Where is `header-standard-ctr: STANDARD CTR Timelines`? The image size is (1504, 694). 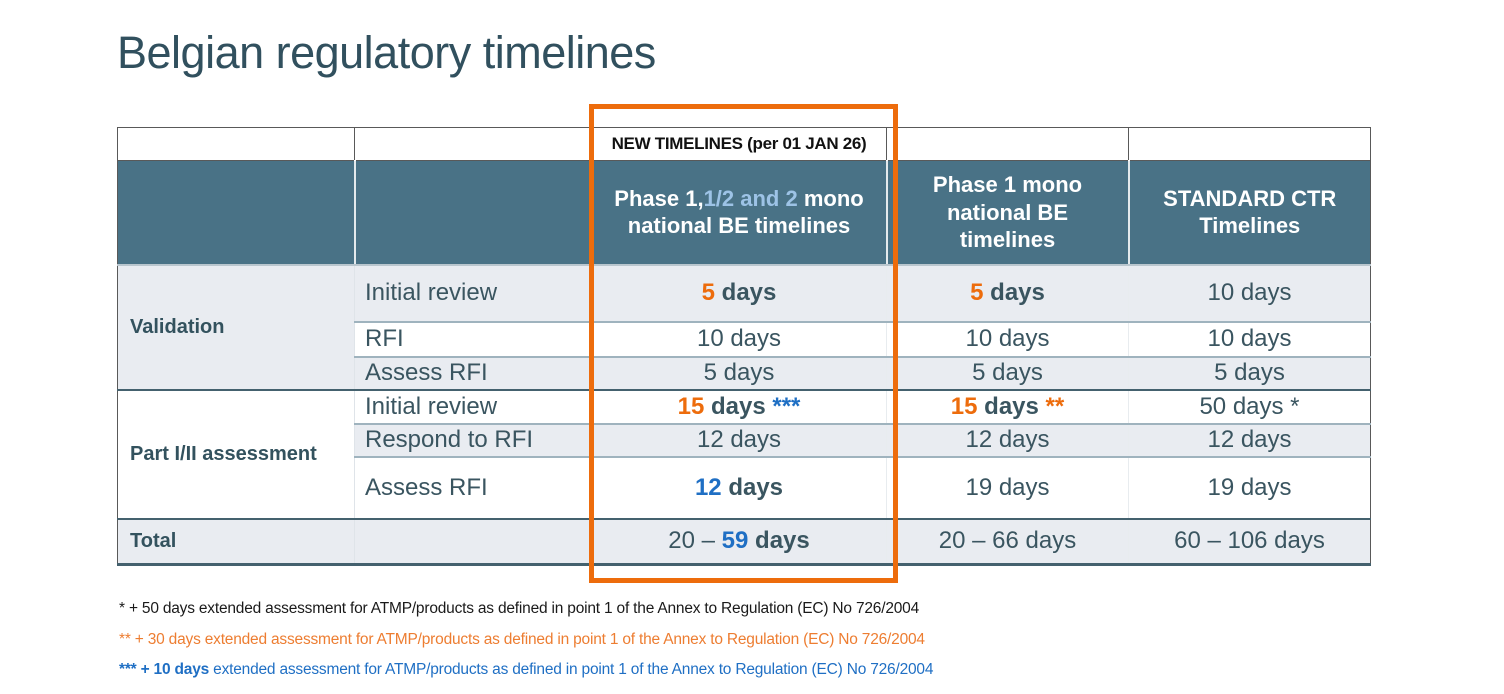 header-standard-ctr: STANDARD CTR Timelines is located at coordinates (1249, 213).